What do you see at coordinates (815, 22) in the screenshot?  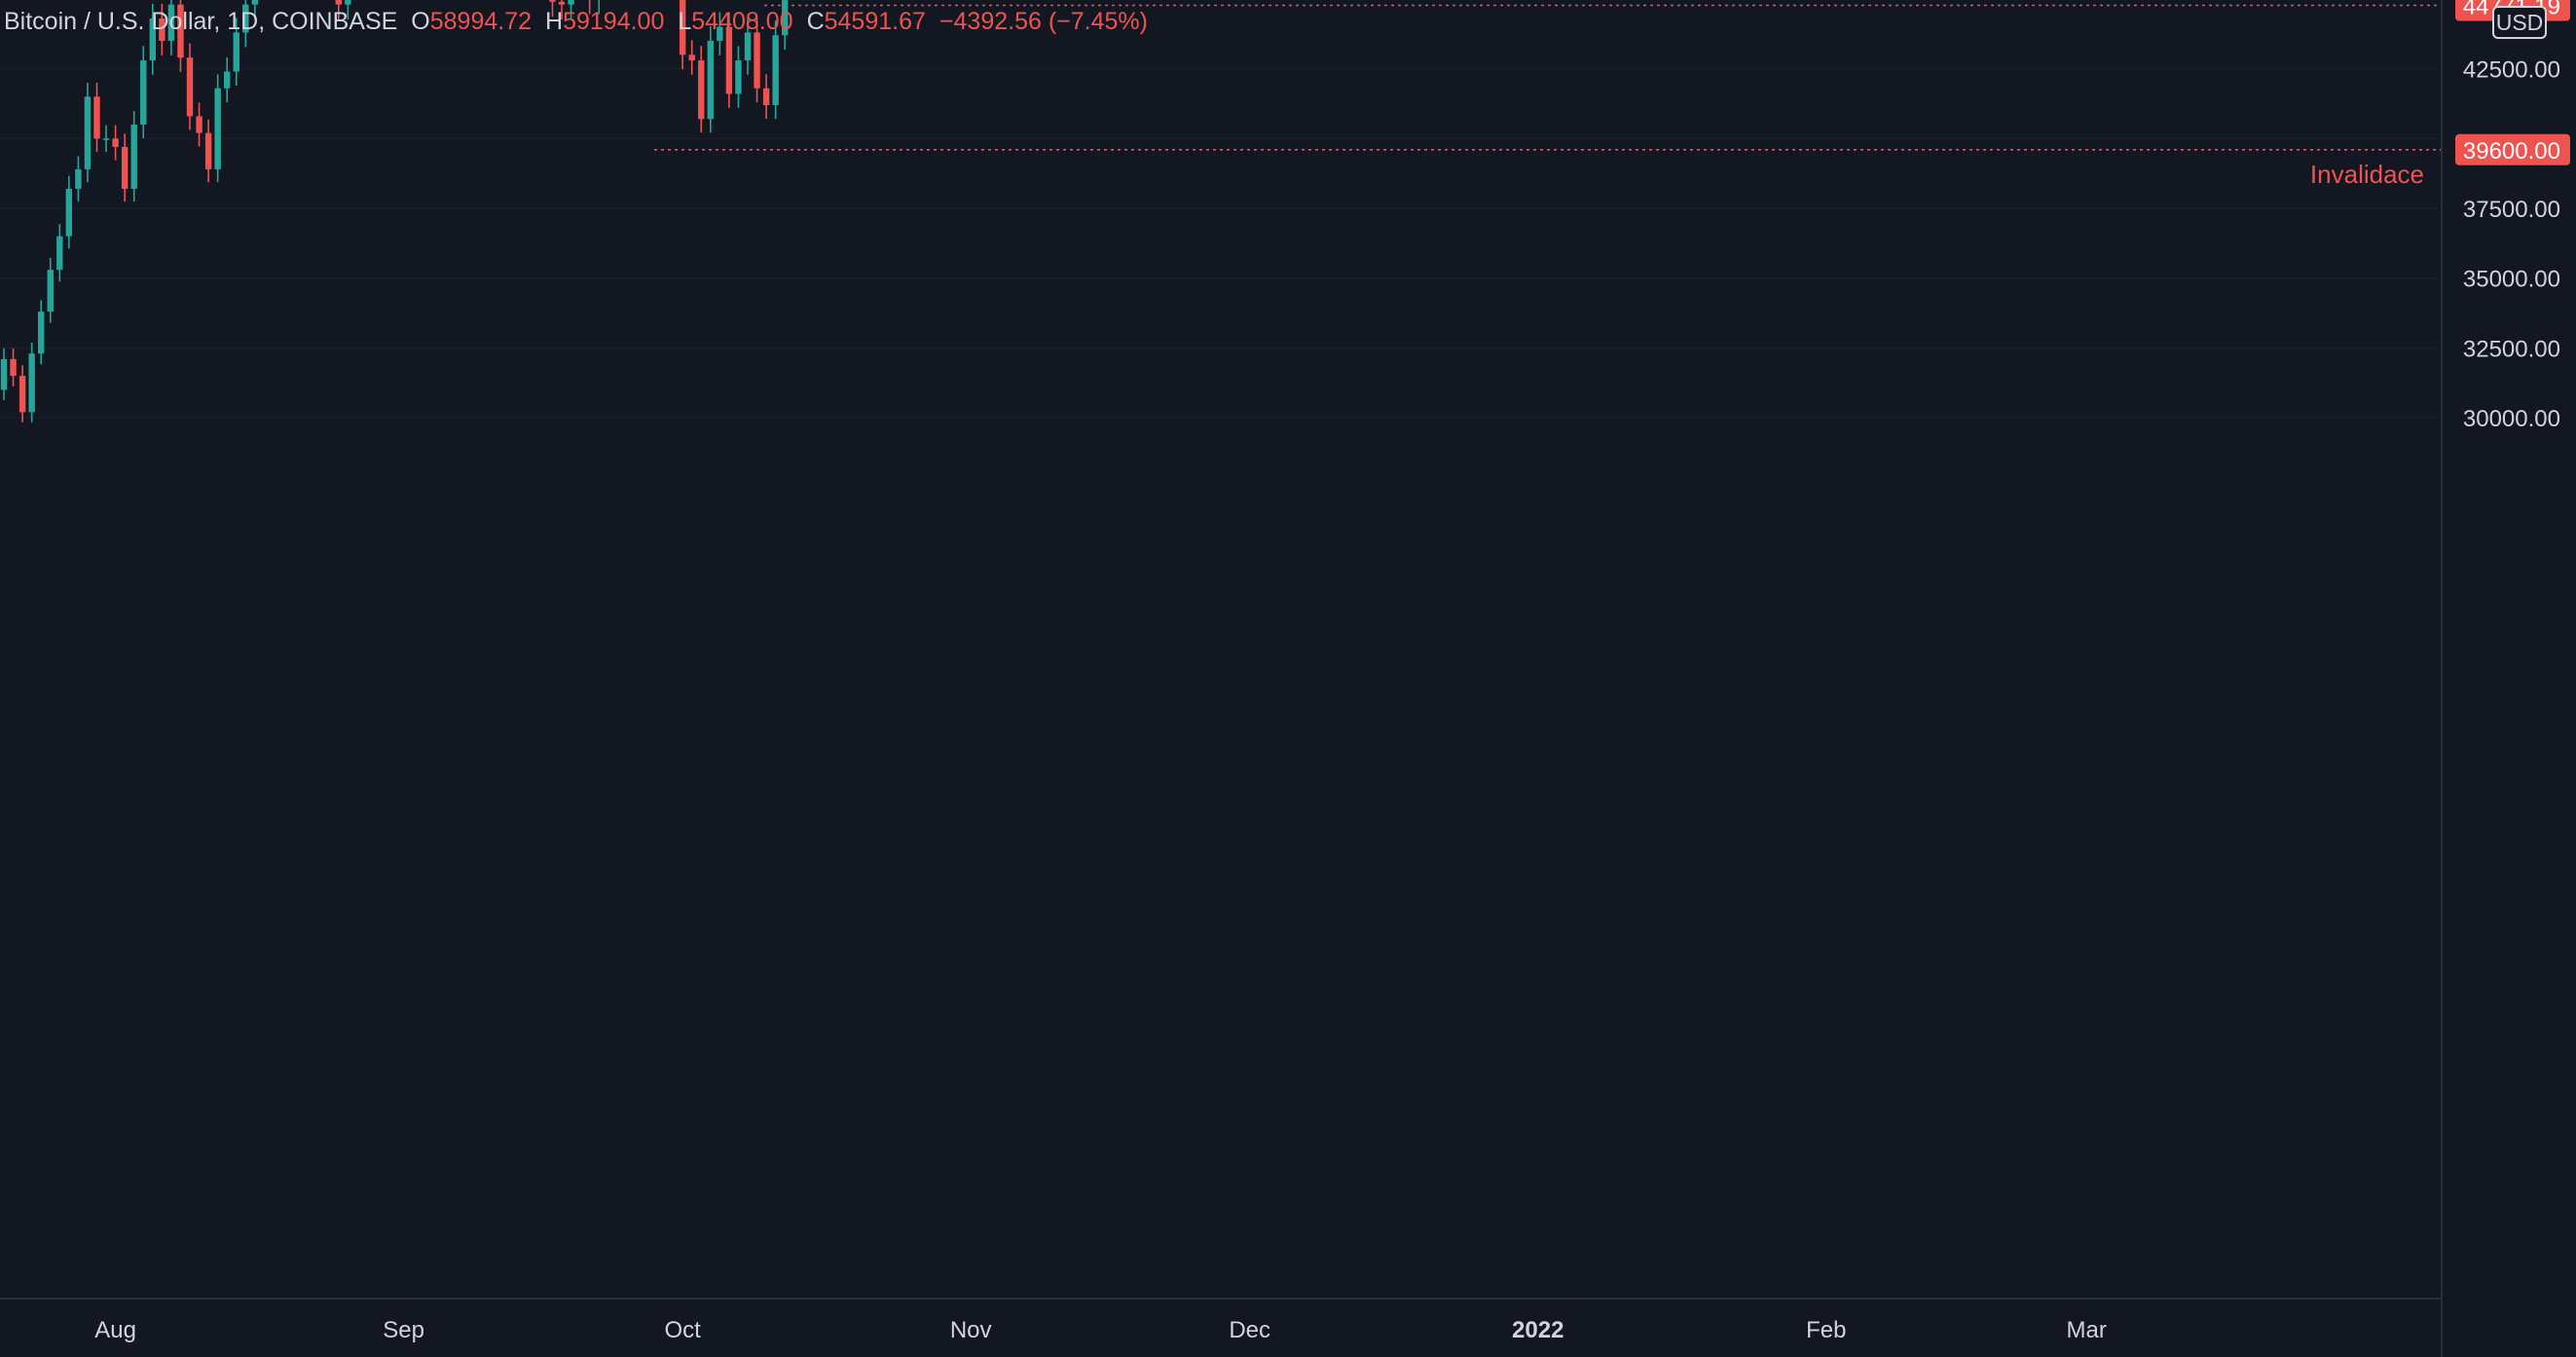 I see `close-label: C` at bounding box center [815, 22].